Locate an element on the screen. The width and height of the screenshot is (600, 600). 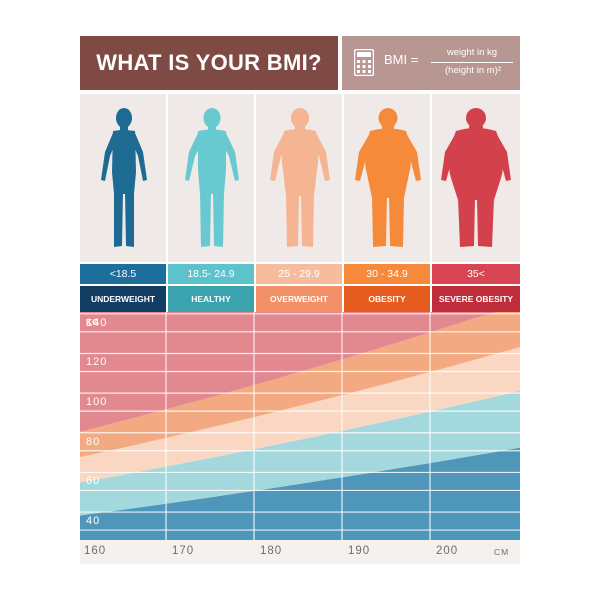
range-severe-obesity: 35< is located at coordinates (476, 274).